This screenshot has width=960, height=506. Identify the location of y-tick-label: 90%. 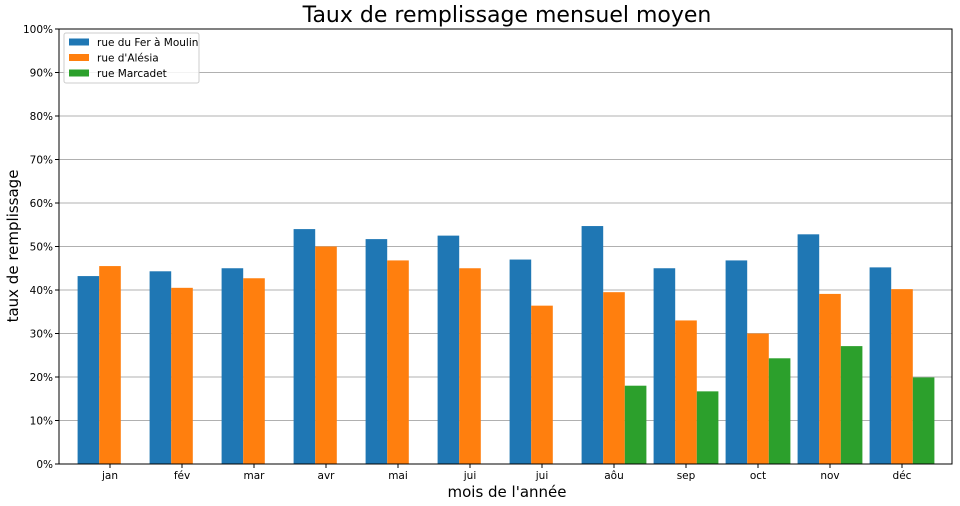
(41, 74).